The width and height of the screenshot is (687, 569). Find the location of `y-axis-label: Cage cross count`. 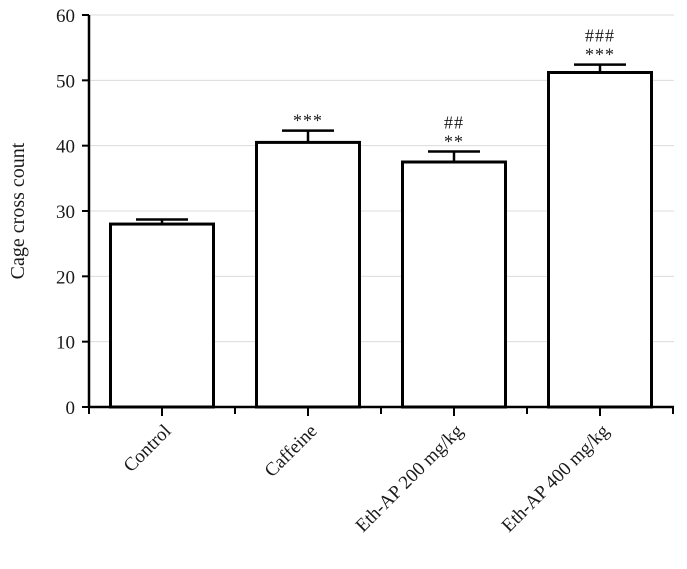

y-axis-label: Cage cross count is located at coordinates (18, 210).